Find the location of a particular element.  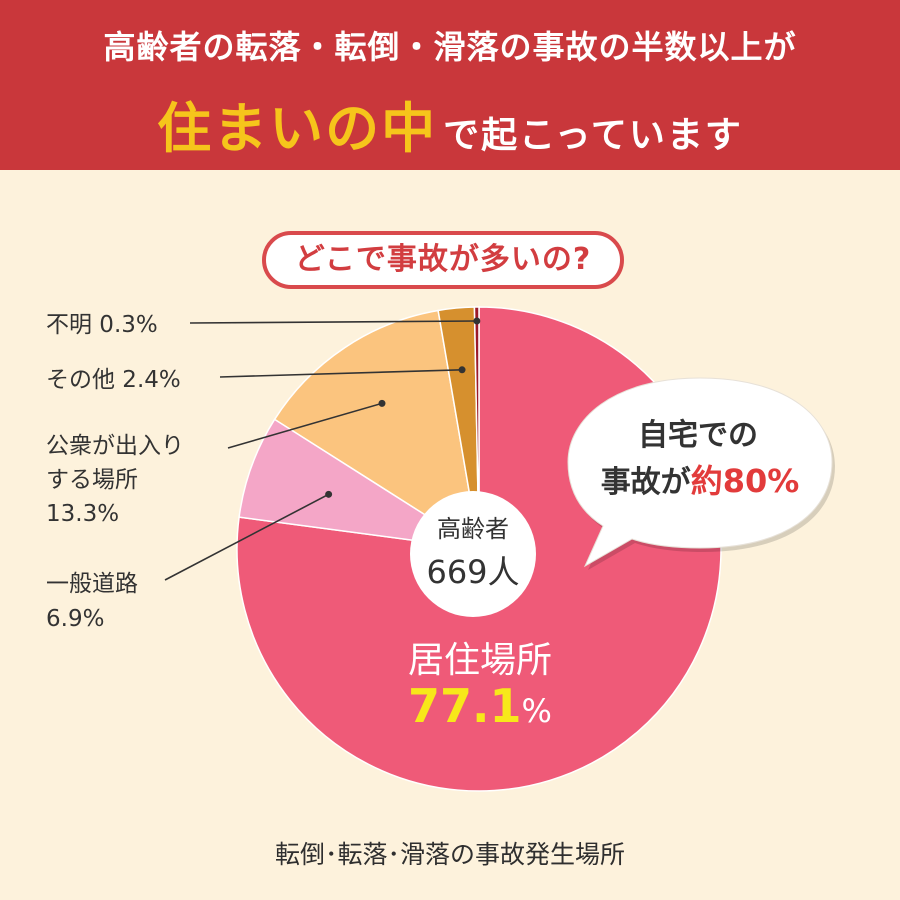

value-road: 6.9% is located at coordinates (75, 619).